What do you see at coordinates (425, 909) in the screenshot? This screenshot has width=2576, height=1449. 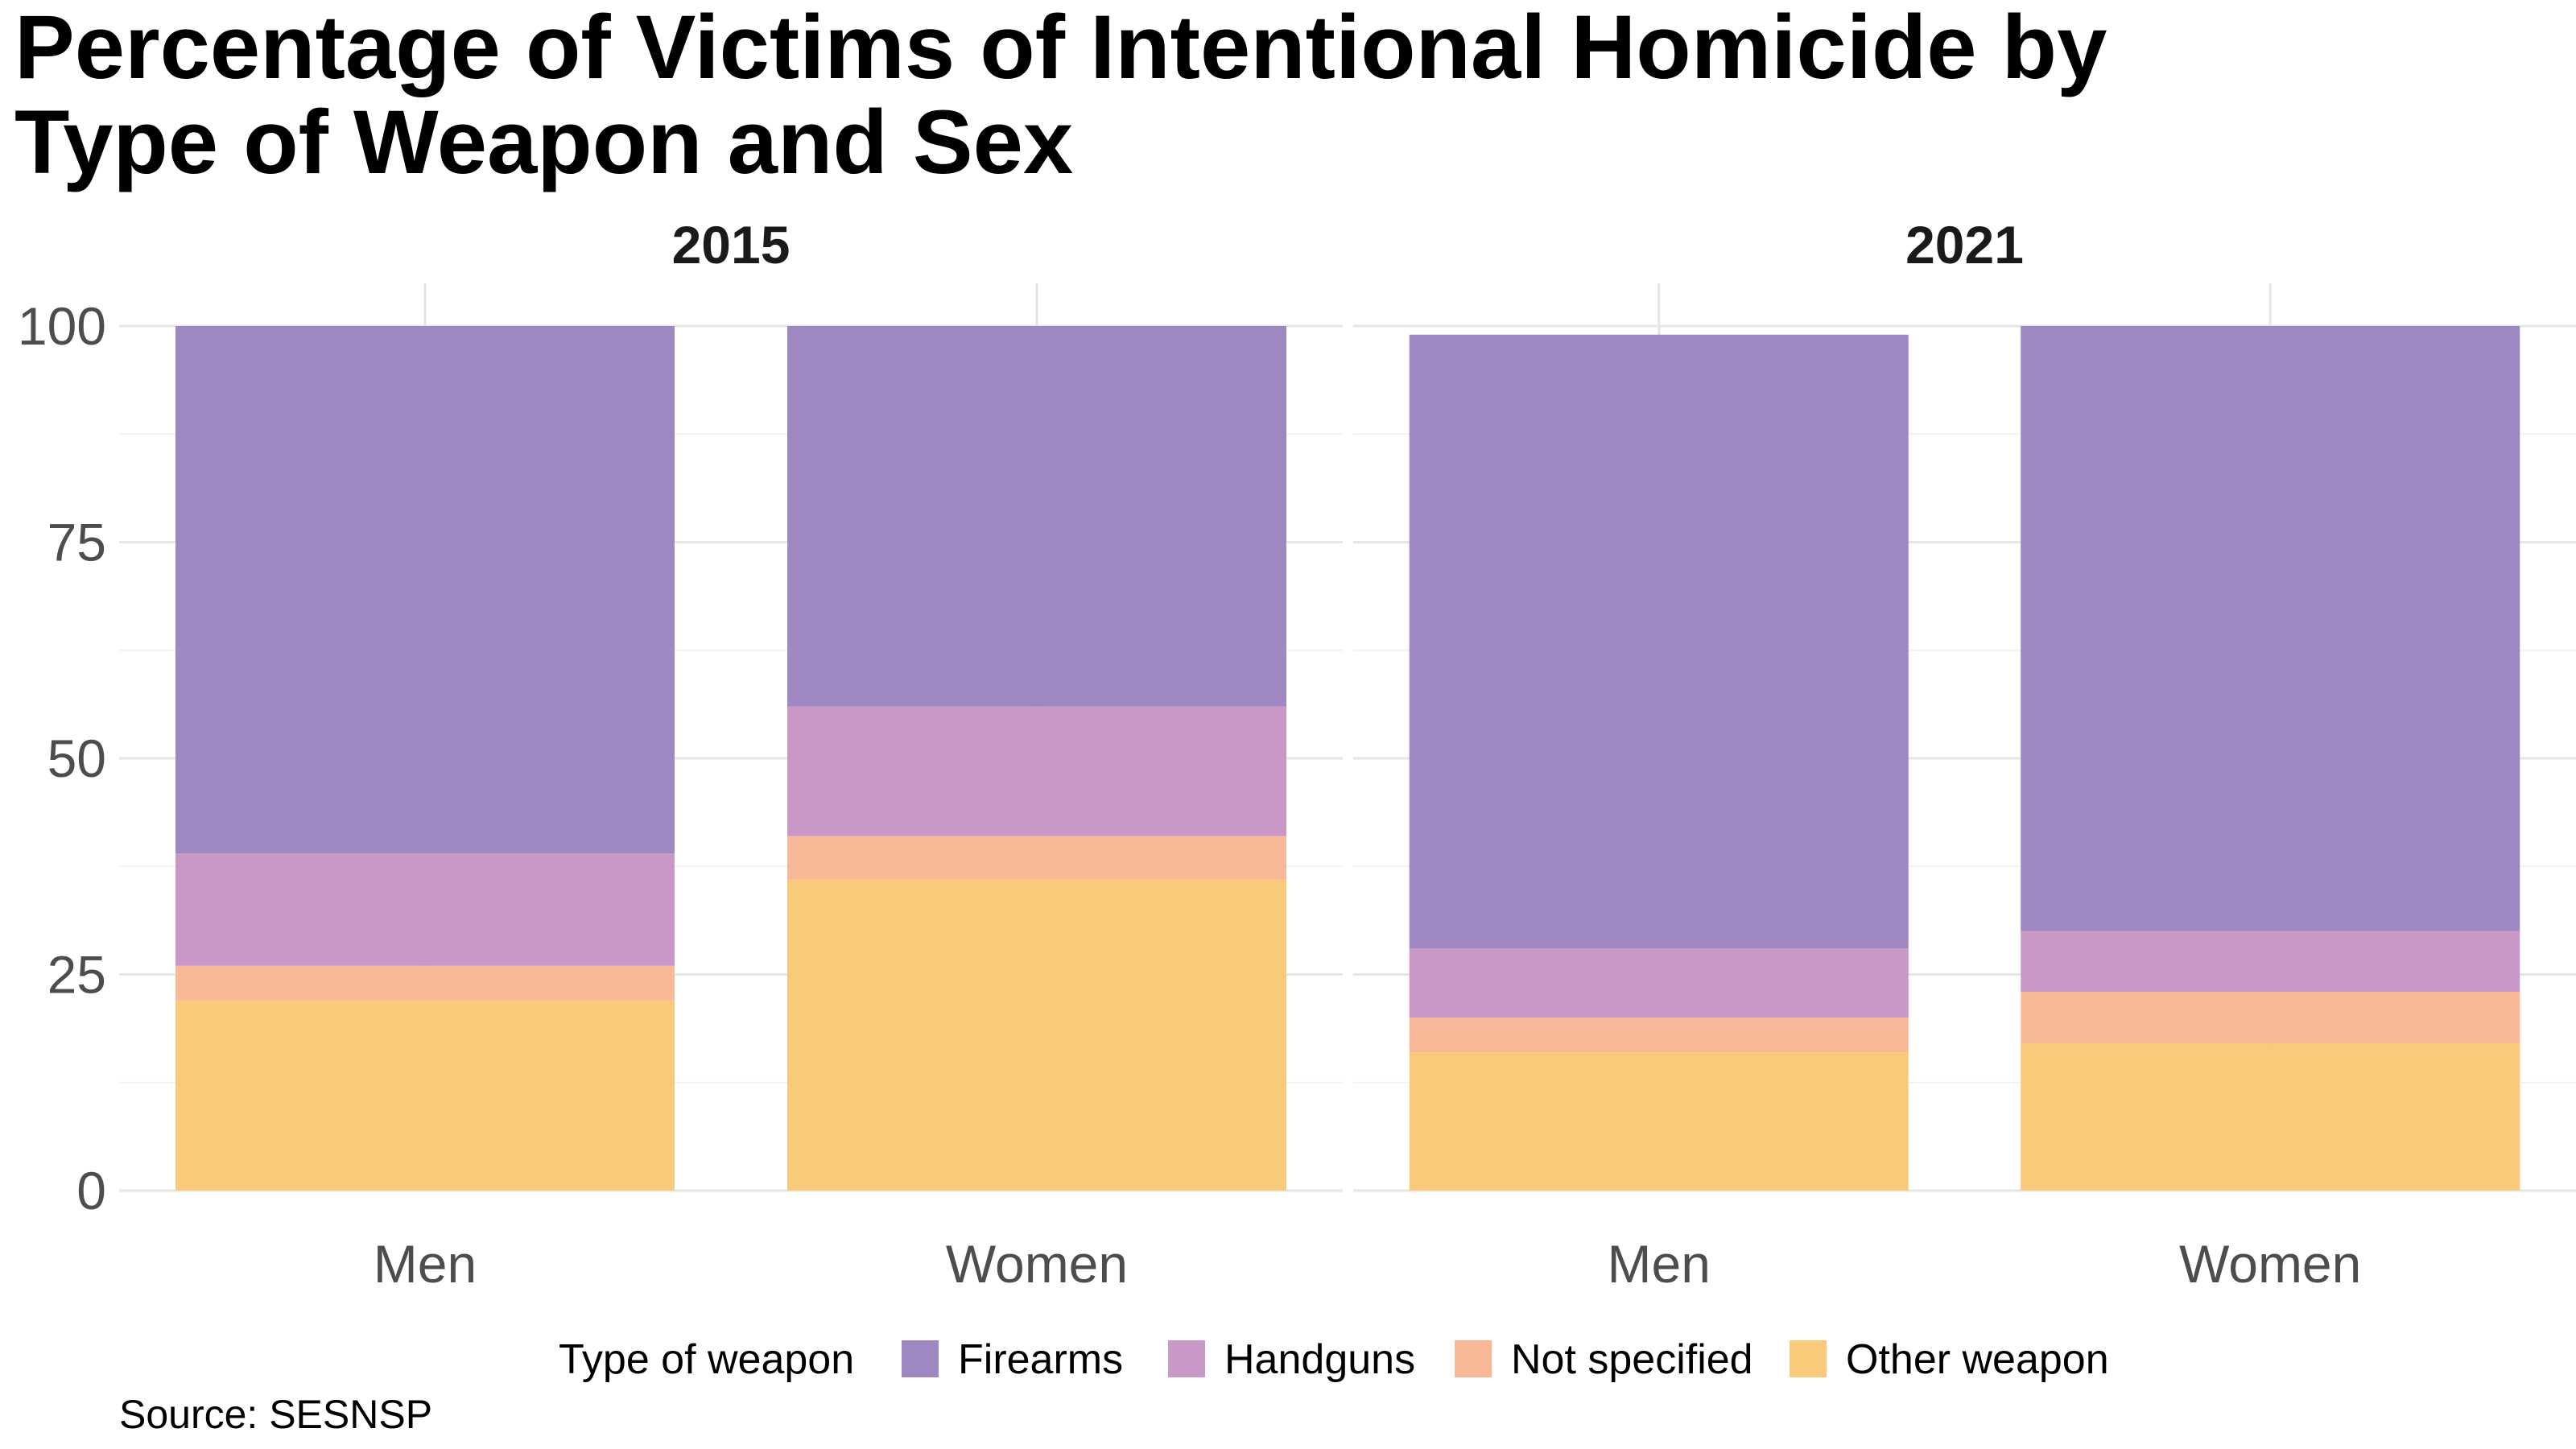 I see `bar-2015-men-handguns` at bounding box center [425, 909].